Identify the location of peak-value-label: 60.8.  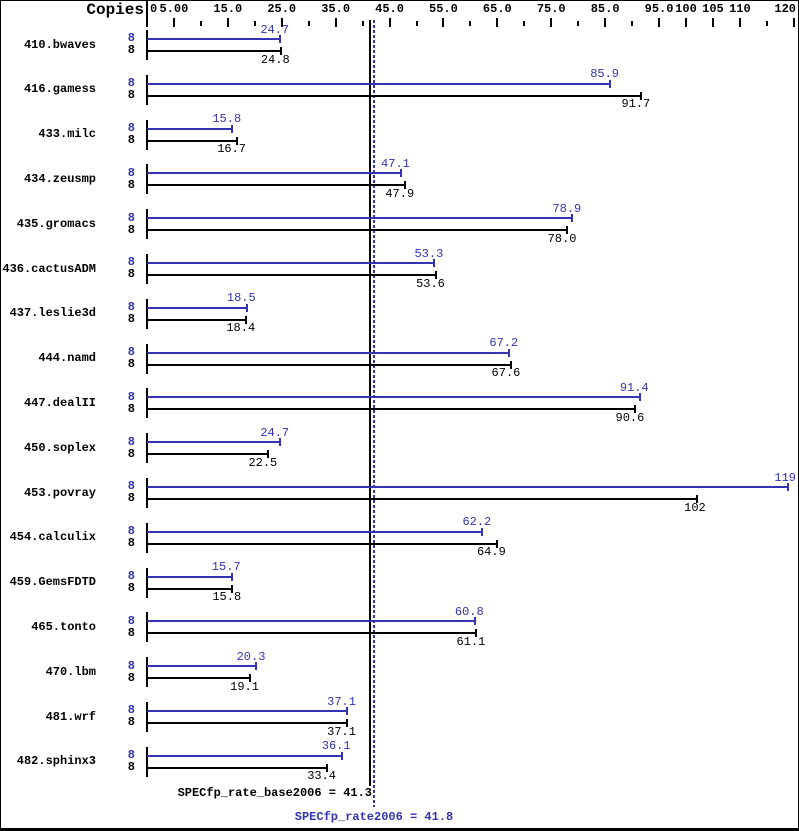
(469, 612).